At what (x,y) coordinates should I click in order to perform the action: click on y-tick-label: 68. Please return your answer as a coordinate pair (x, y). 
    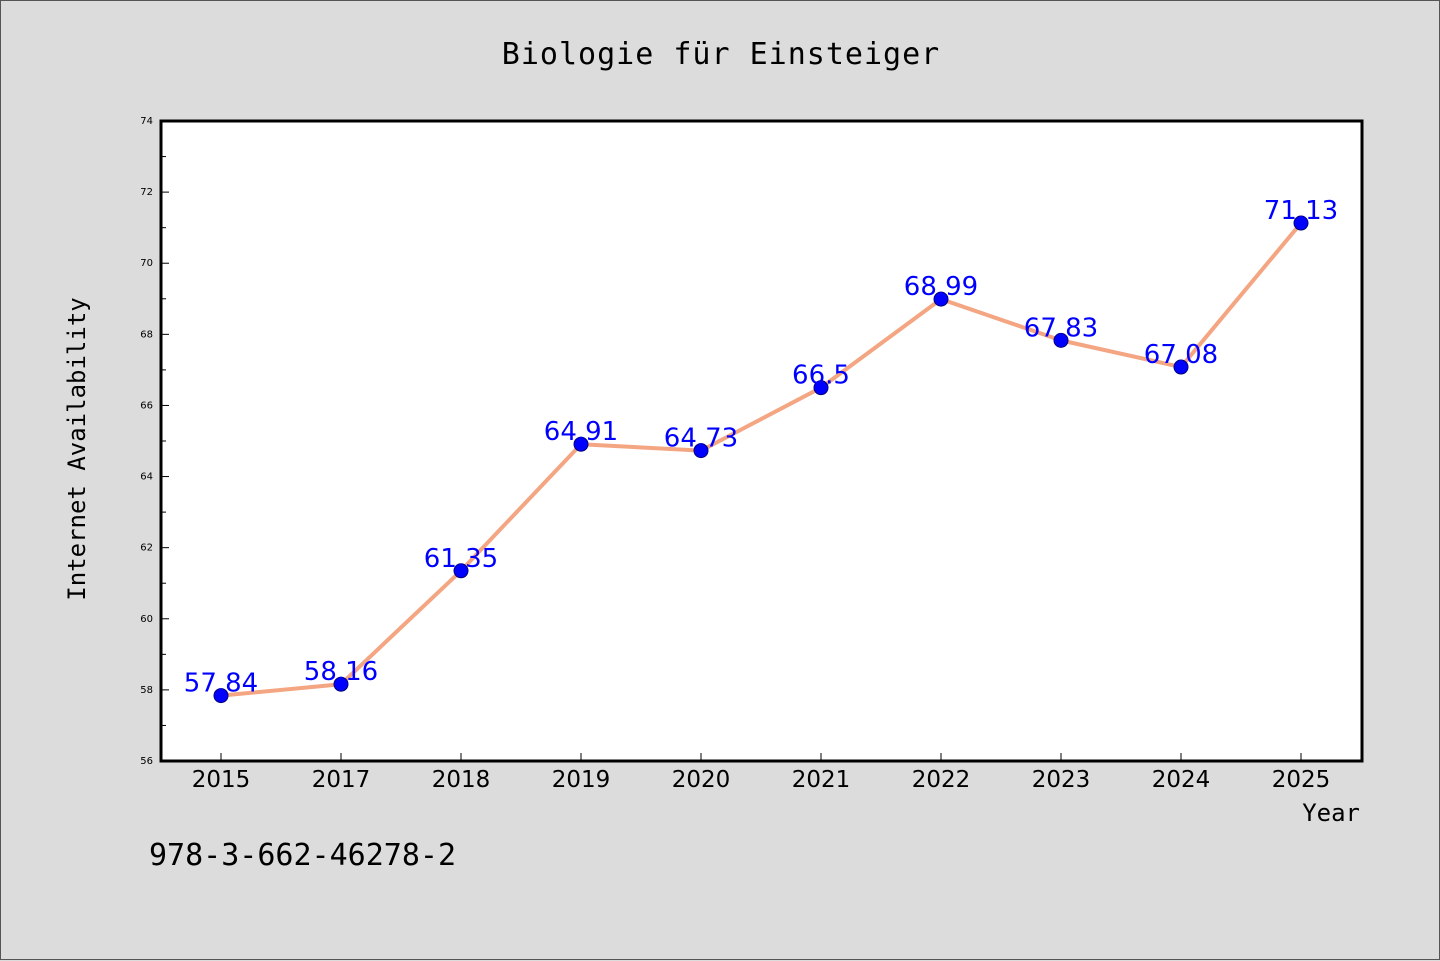
    Looking at the image, I should click on (146, 334).